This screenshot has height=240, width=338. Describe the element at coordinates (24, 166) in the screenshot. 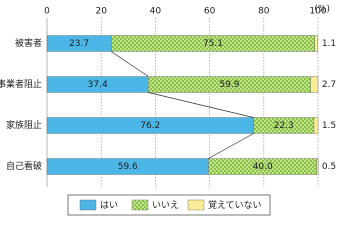

I see `y-tick-label: 自己看破` at that location.